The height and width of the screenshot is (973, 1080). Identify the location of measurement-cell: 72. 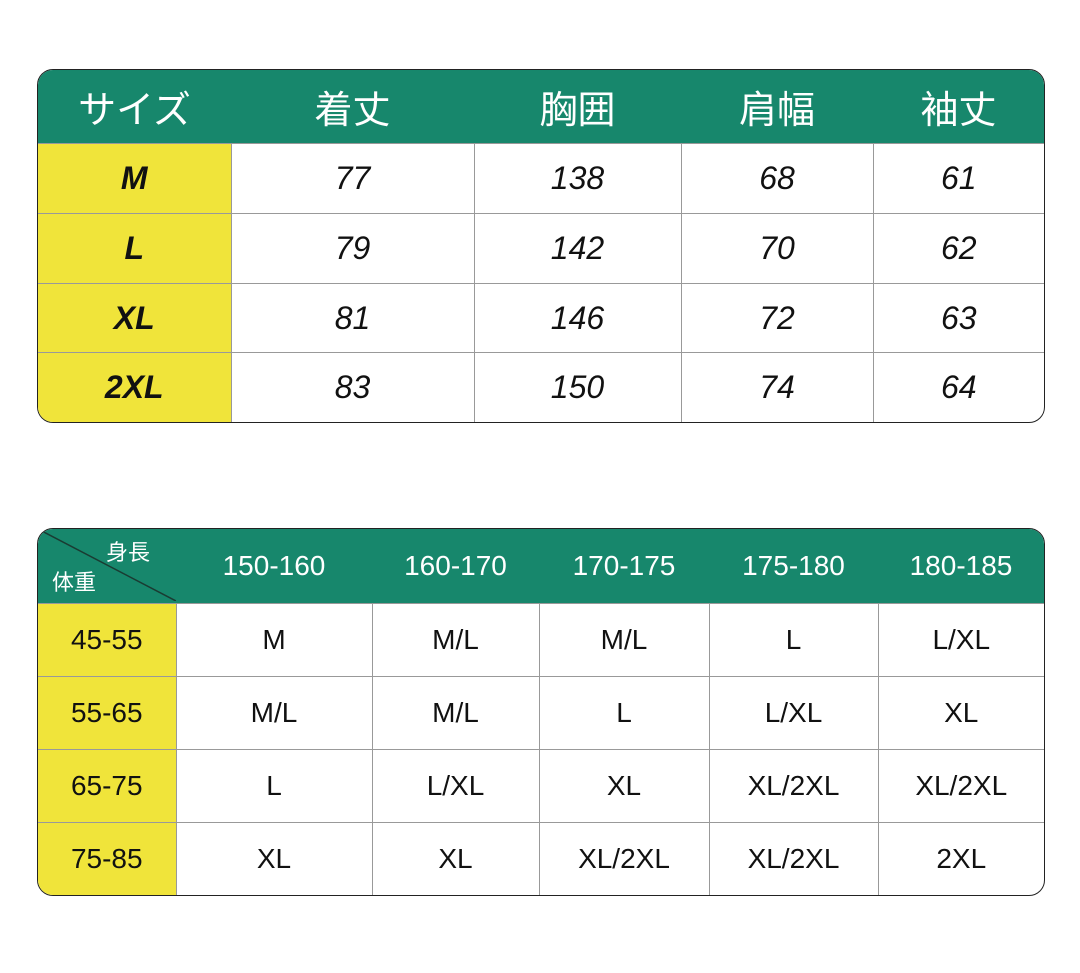
(777, 318).